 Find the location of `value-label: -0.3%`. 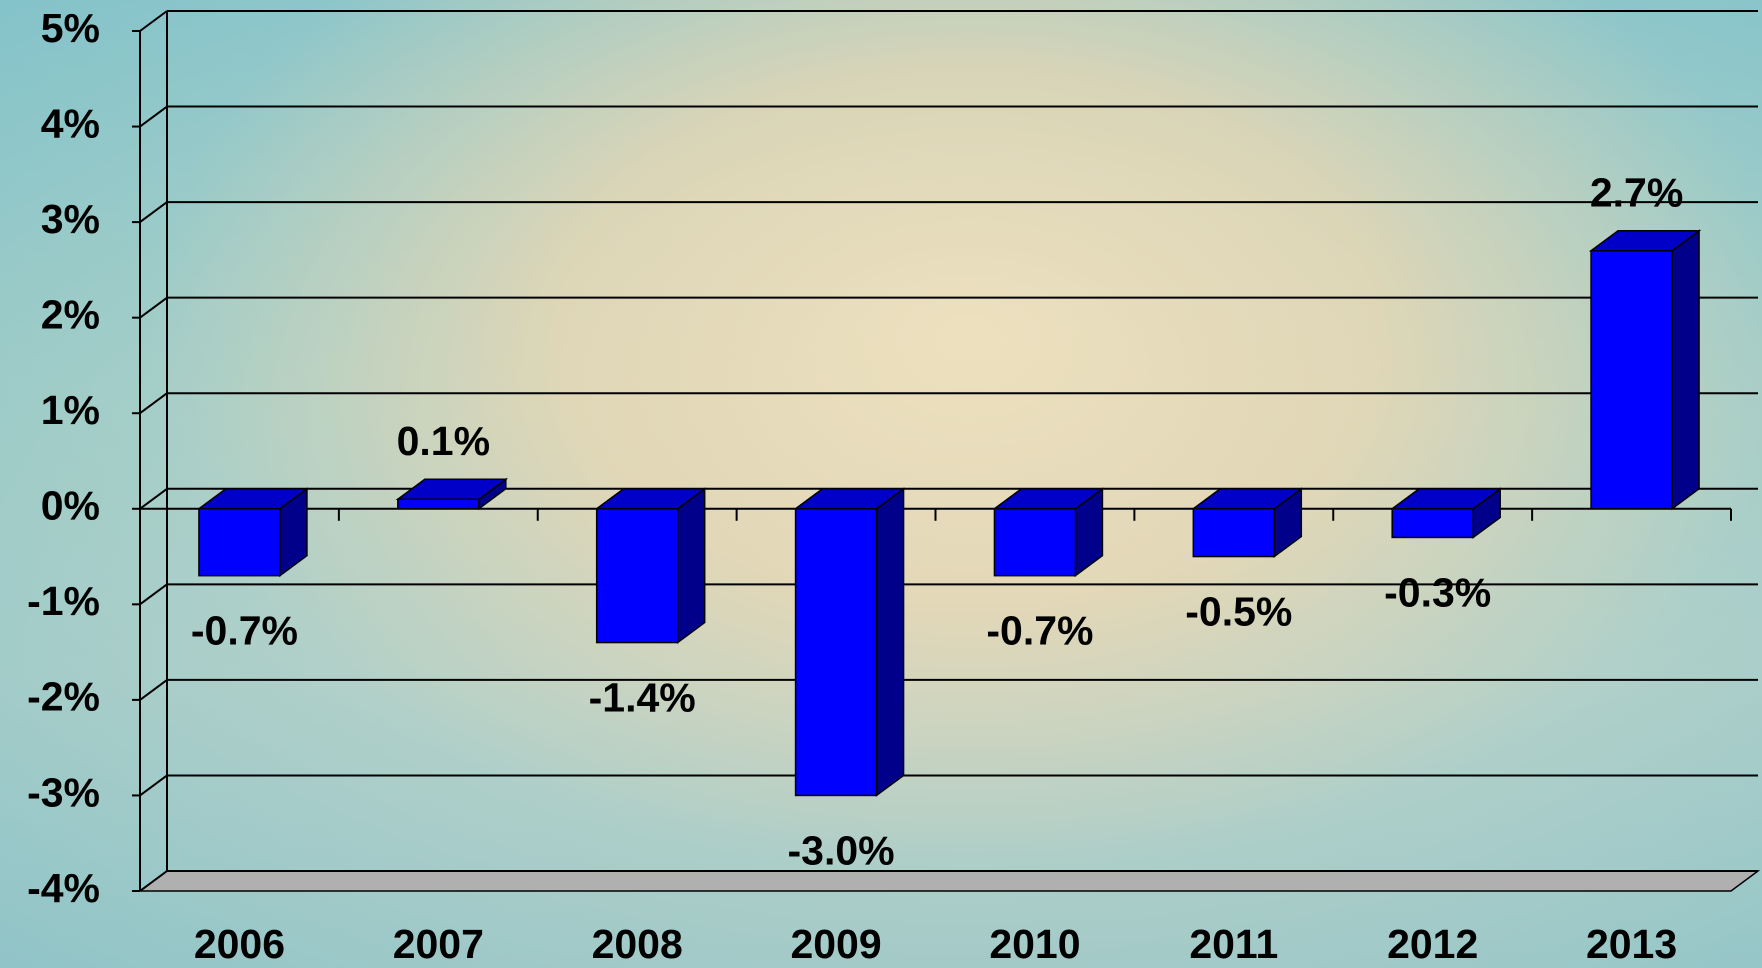

value-label: -0.3% is located at coordinates (1437, 592).